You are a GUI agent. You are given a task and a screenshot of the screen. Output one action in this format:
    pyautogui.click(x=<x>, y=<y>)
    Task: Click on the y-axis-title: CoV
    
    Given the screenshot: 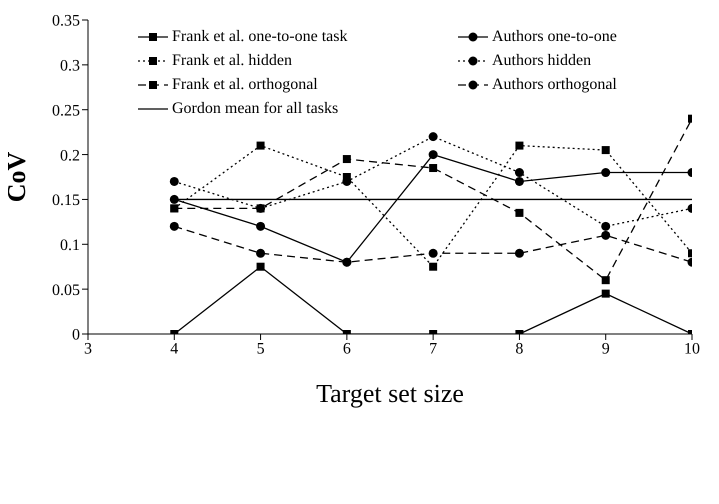 What is the action you would take?
    pyautogui.click(x=17, y=177)
    